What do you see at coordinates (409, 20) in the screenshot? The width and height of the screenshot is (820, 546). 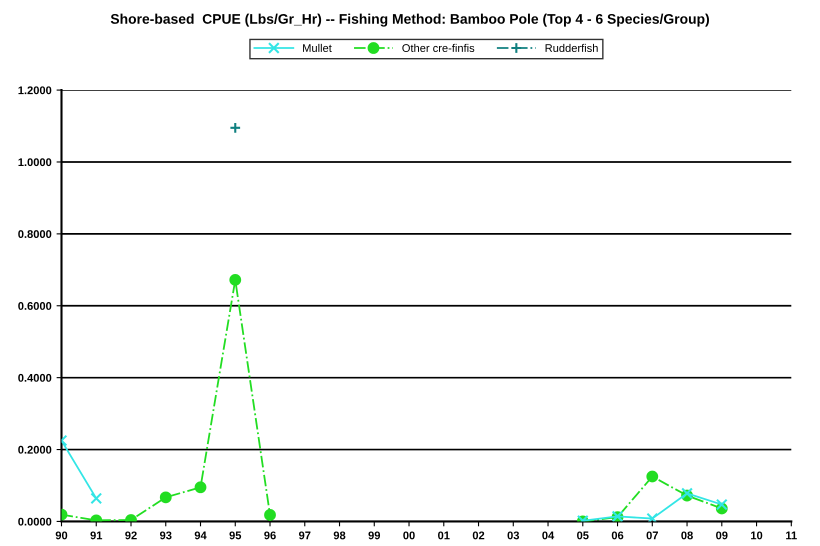 I see `chart-title: Shore-based CPUE (Lbs/Gr_Hr) -- Fishing Method: Bamboo Pole (Top 4 - 6 Species/Group)` at bounding box center [409, 20].